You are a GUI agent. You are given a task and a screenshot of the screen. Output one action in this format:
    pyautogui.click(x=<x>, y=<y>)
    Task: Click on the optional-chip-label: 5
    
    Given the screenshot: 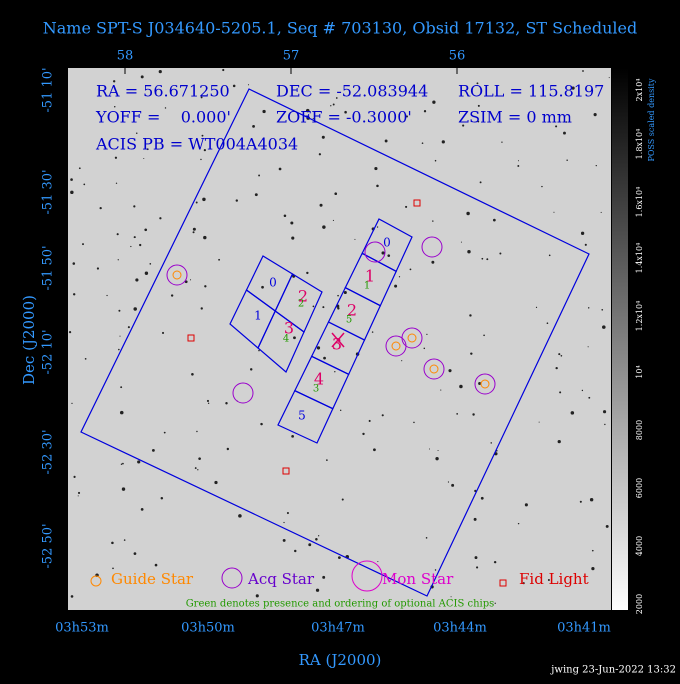 What is the action you would take?
    pyautogui.click(x=349, y=320)
    